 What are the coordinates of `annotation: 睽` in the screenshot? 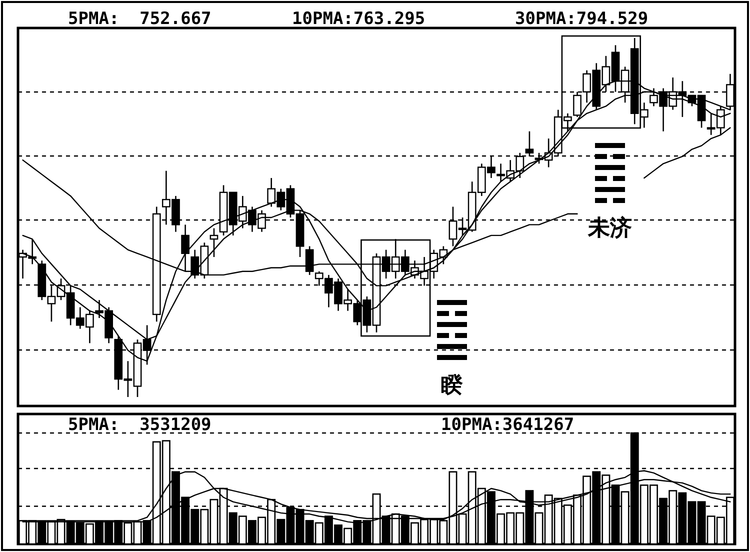 It's located at (452, 385).